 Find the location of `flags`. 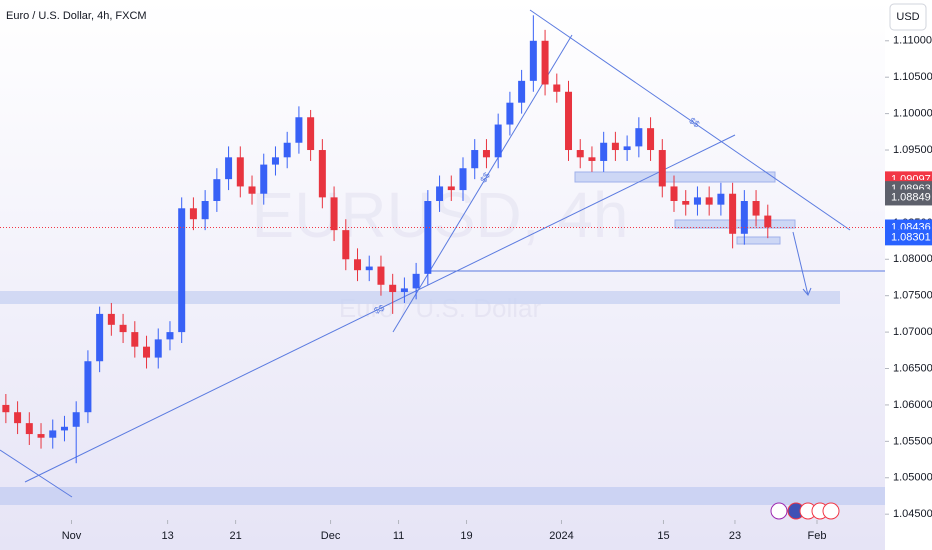

flags is located at coordinates (805, 511).